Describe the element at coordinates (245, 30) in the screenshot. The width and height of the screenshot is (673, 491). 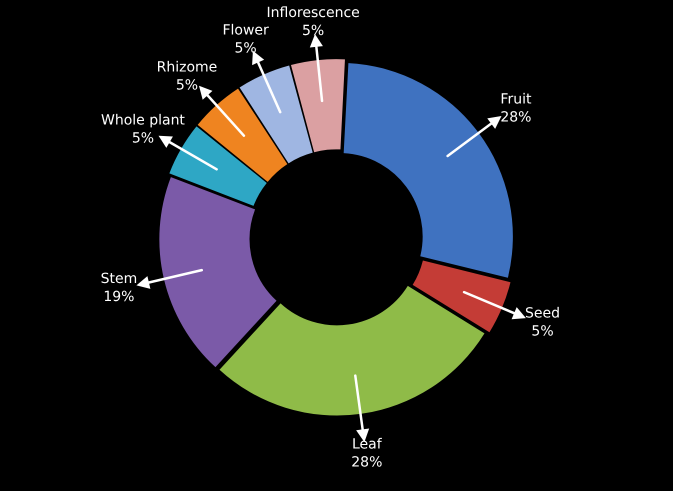
I see `slice-label: Flower` at that location.